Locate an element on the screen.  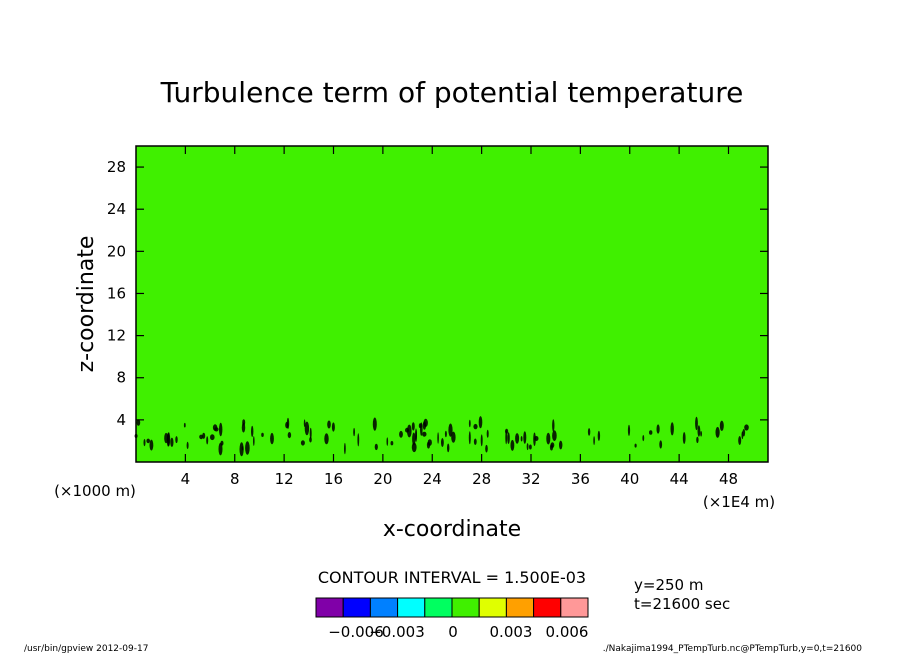
x-tick-label: 24 is located at coordinates (432, 479).